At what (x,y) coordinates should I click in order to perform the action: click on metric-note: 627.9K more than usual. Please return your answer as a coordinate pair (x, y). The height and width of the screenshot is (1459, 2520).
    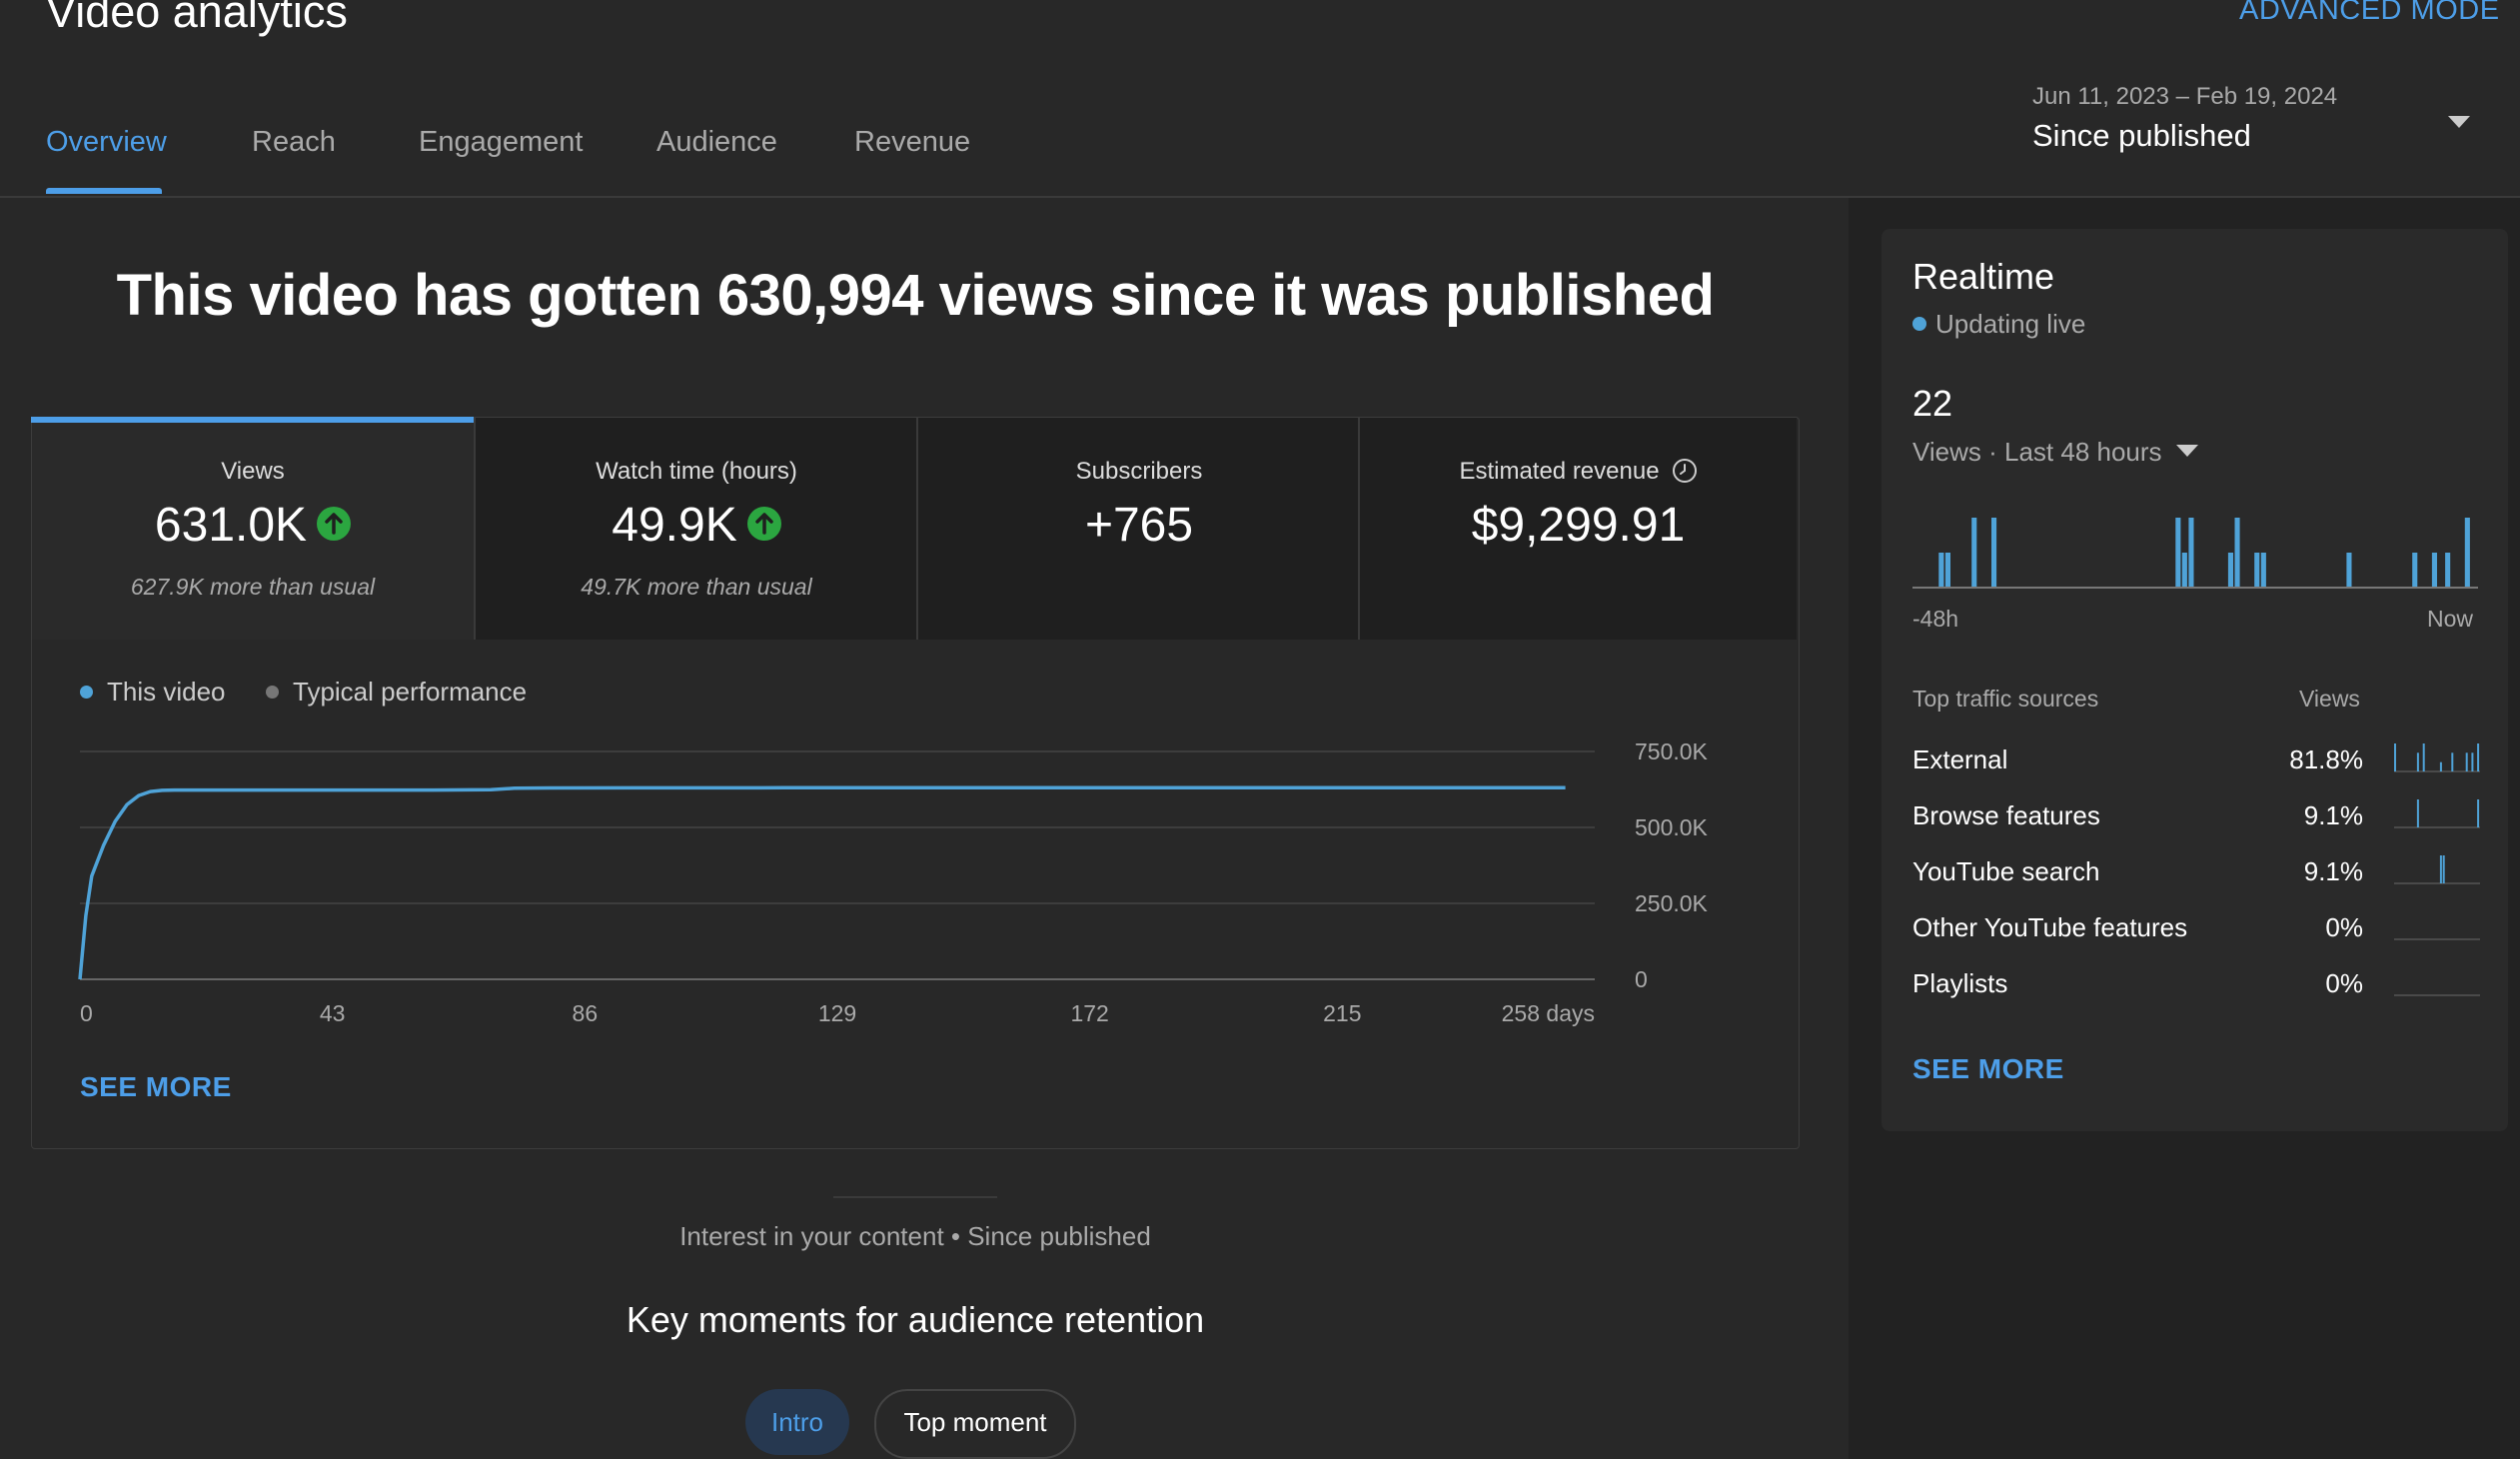
    Looking at the image, I should click on (253, 587).